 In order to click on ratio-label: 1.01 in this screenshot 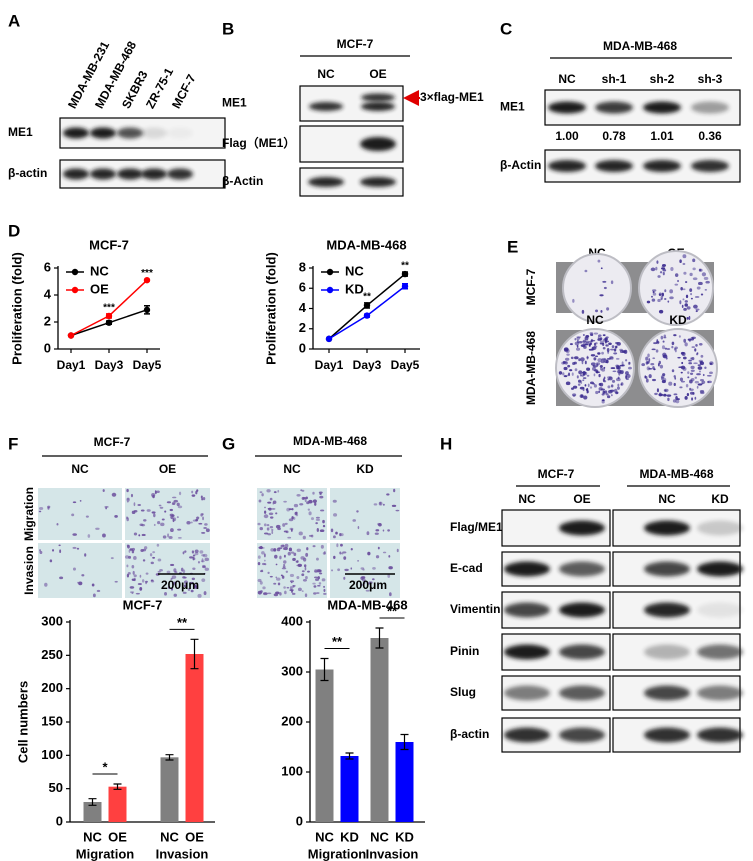, I will do `click(662, 136)`.